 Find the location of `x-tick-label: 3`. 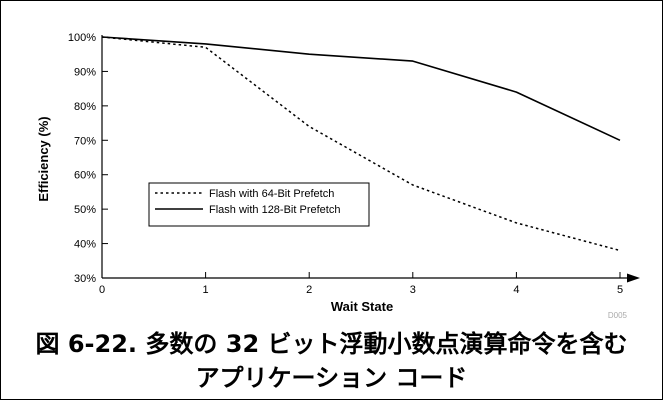

x-tick-label: 3 is located at coordinates (413, 290).